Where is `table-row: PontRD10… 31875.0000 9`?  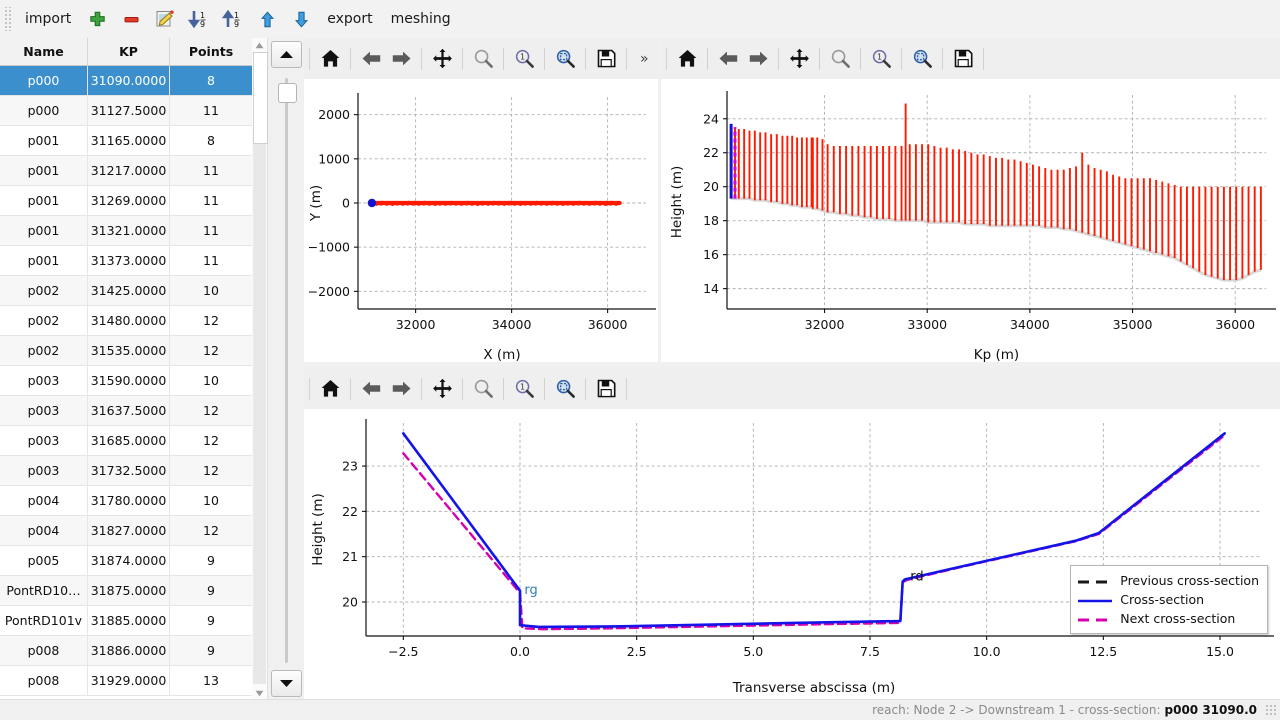 table-row: PontRD10… 31875.0000 9 is located at coordinates (126, 590).